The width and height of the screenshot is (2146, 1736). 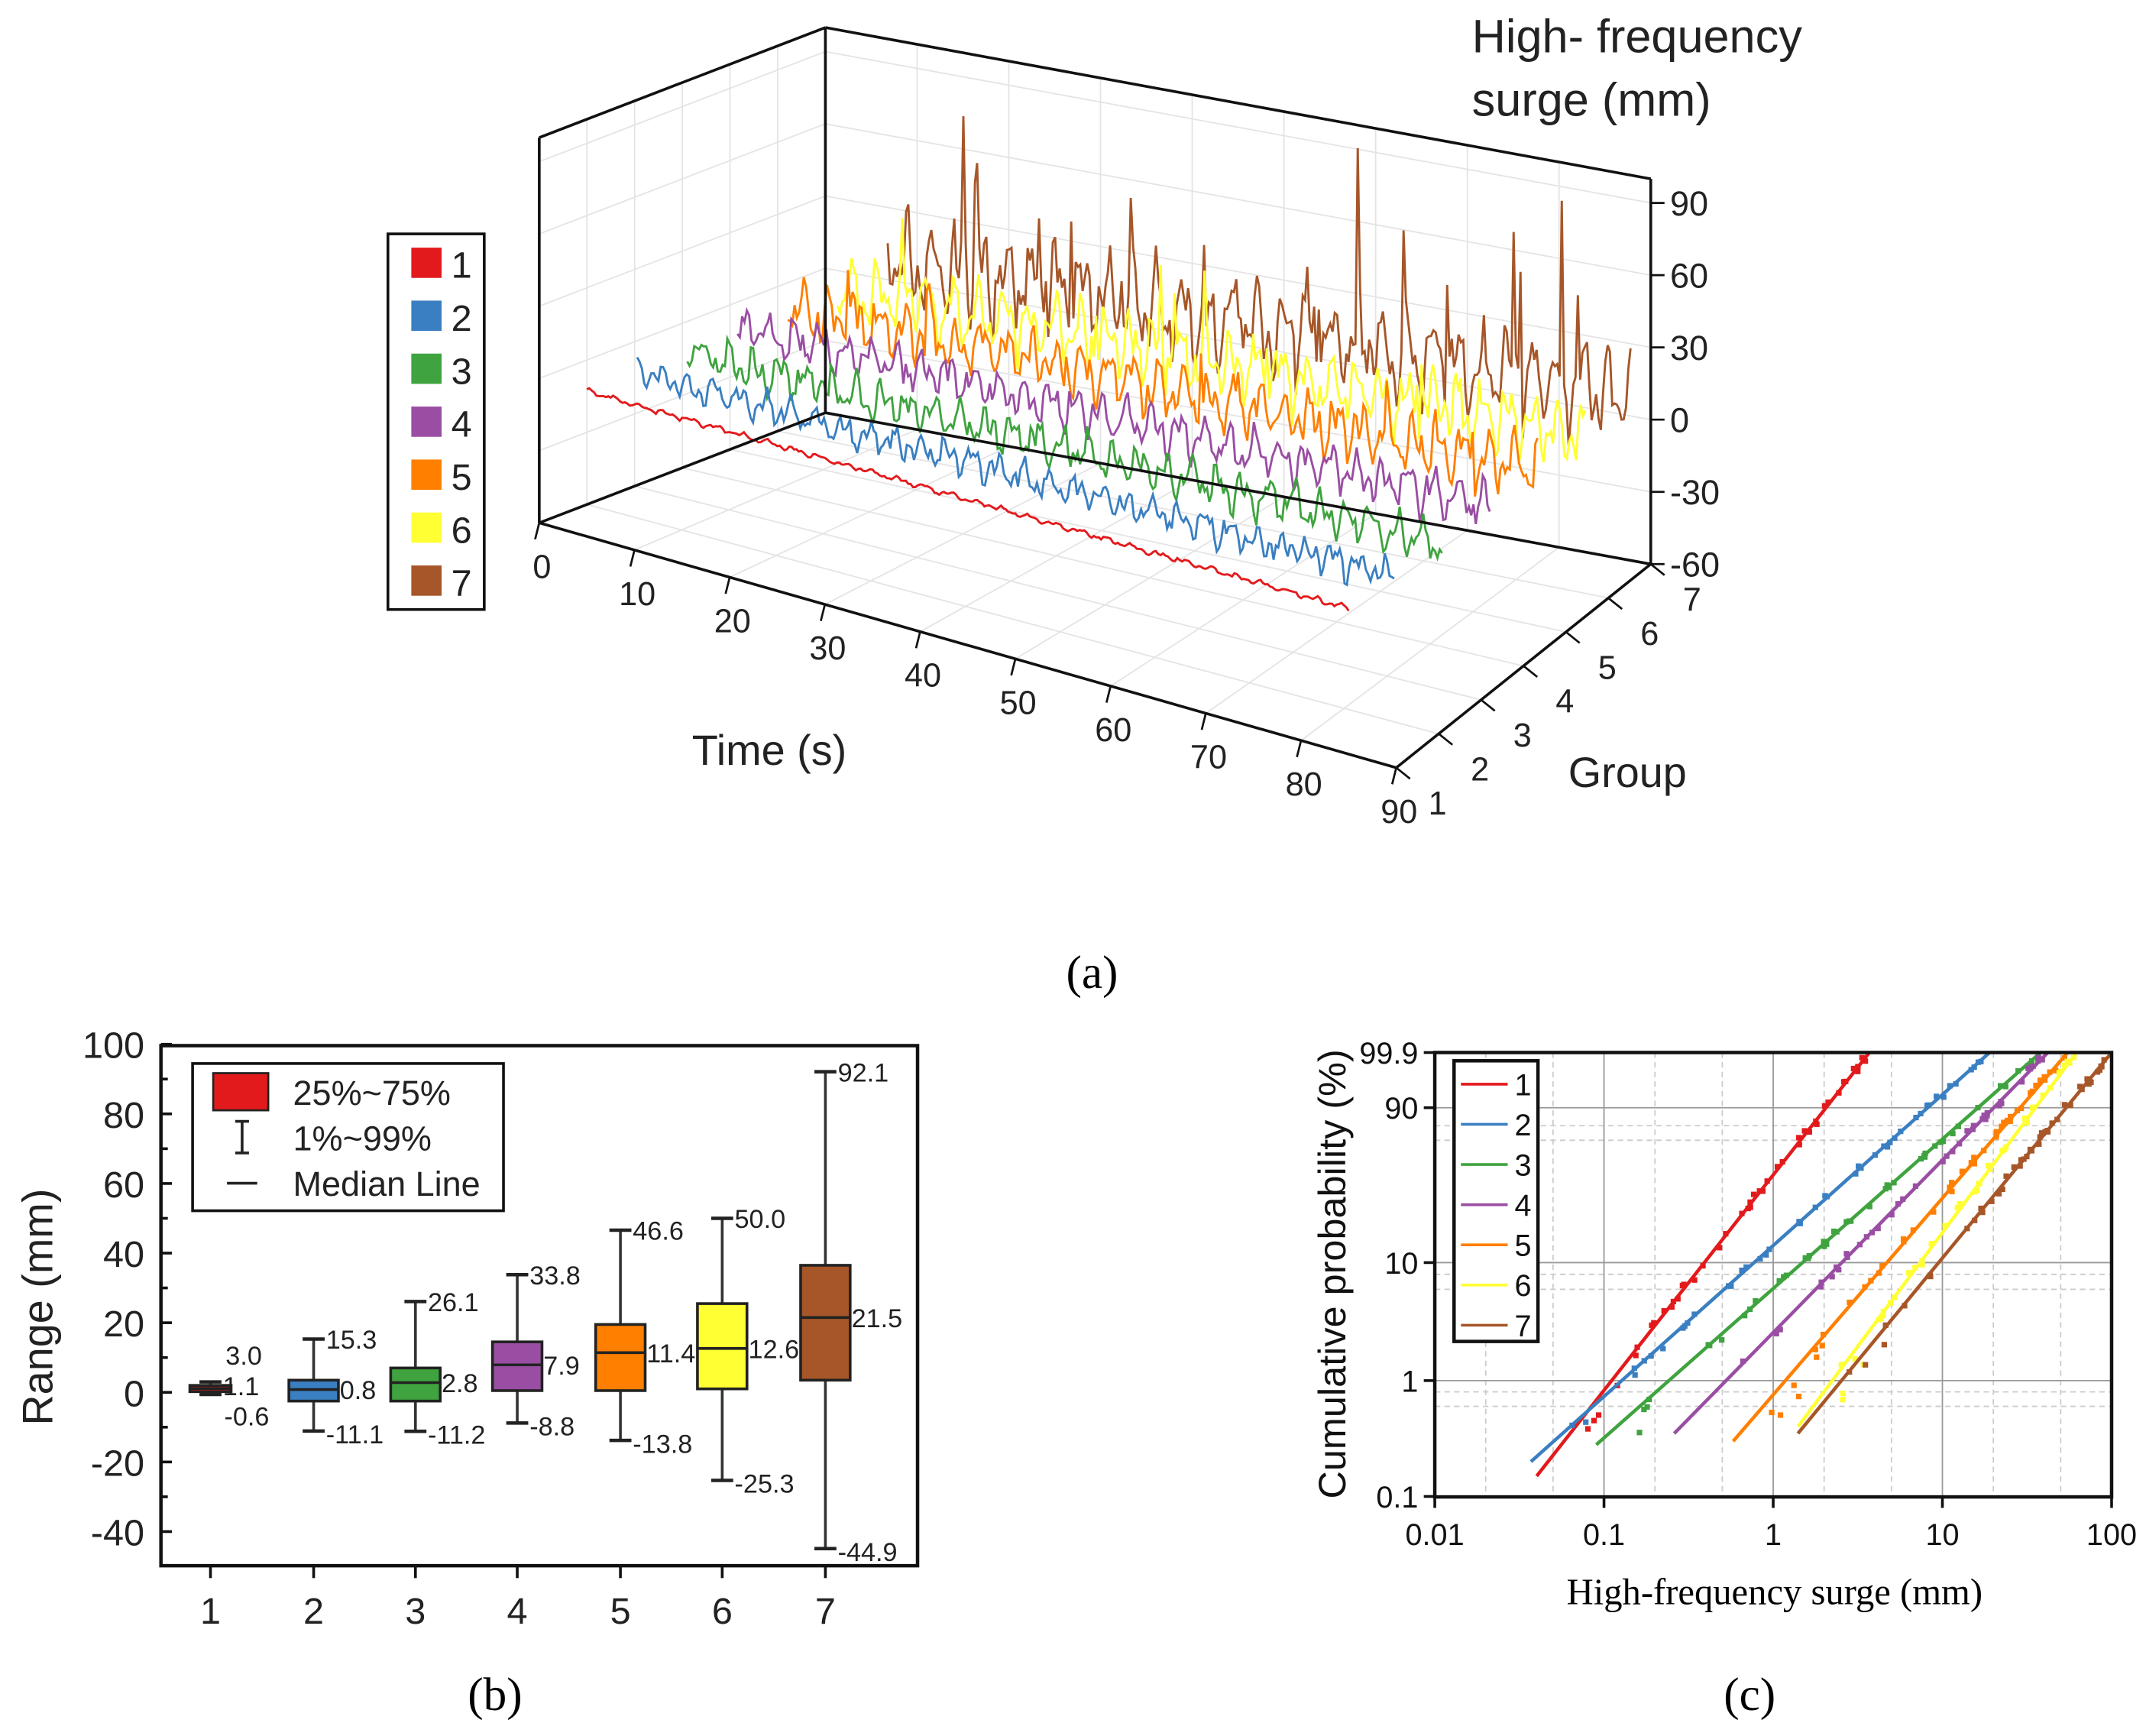 What do you see at coordinates (555, 1277) in the screenshot?
I see `label-p99: 33.8` at bounding box center [555, 1277].